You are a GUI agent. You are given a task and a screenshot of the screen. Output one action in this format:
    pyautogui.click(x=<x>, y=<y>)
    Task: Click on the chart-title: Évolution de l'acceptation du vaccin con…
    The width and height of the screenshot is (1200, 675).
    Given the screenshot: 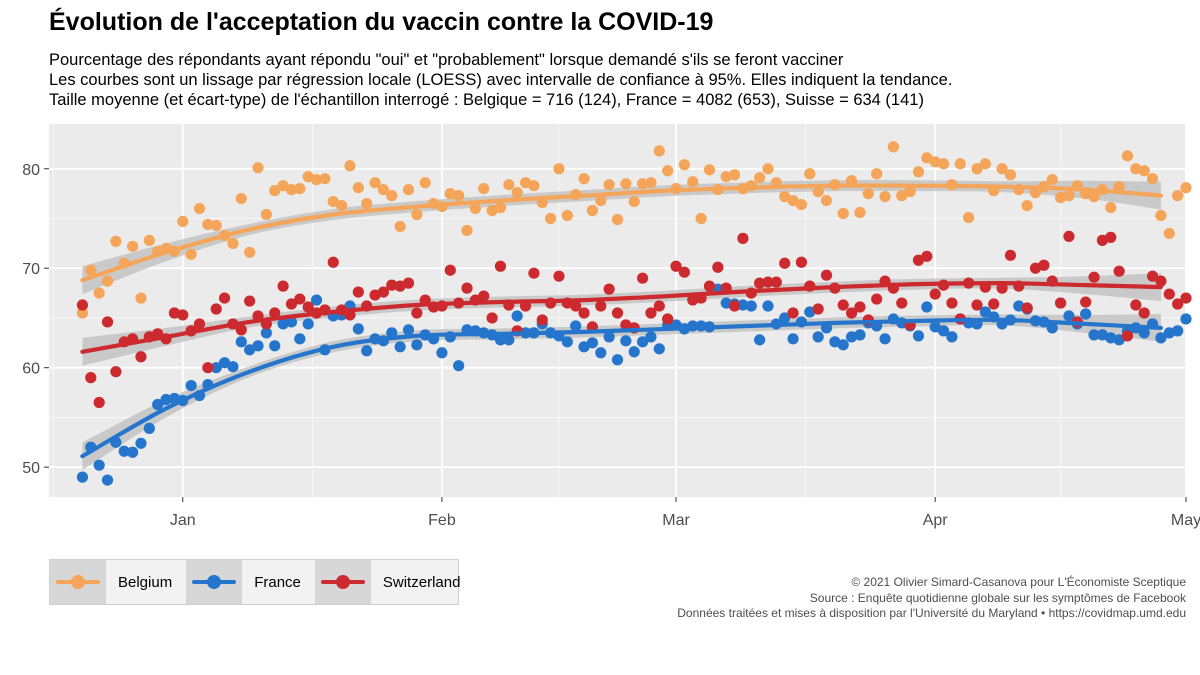 What is the action you would take?
    pyautogui.click(x=381, y=22)
    